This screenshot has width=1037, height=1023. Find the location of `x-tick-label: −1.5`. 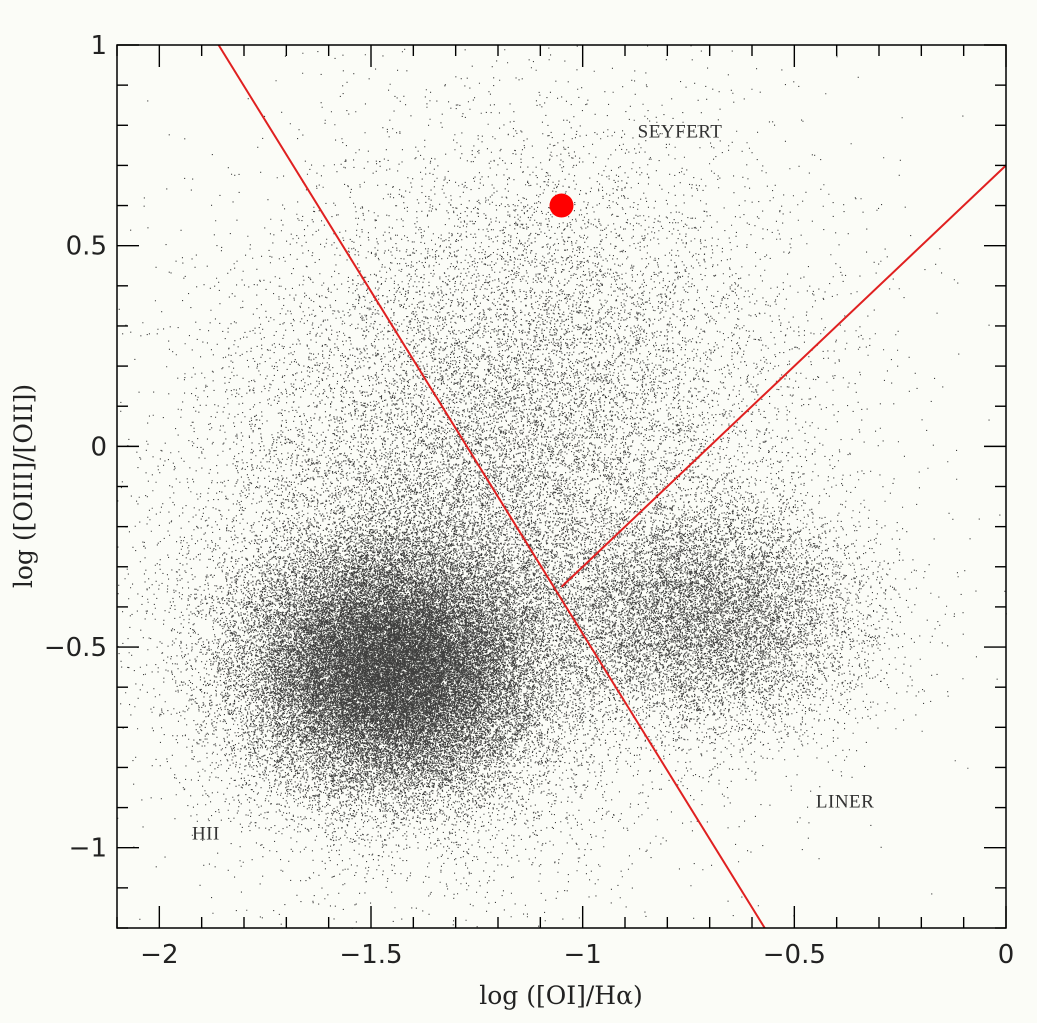

x-tick-label: −1.5 is located at coordinates (370, 955).